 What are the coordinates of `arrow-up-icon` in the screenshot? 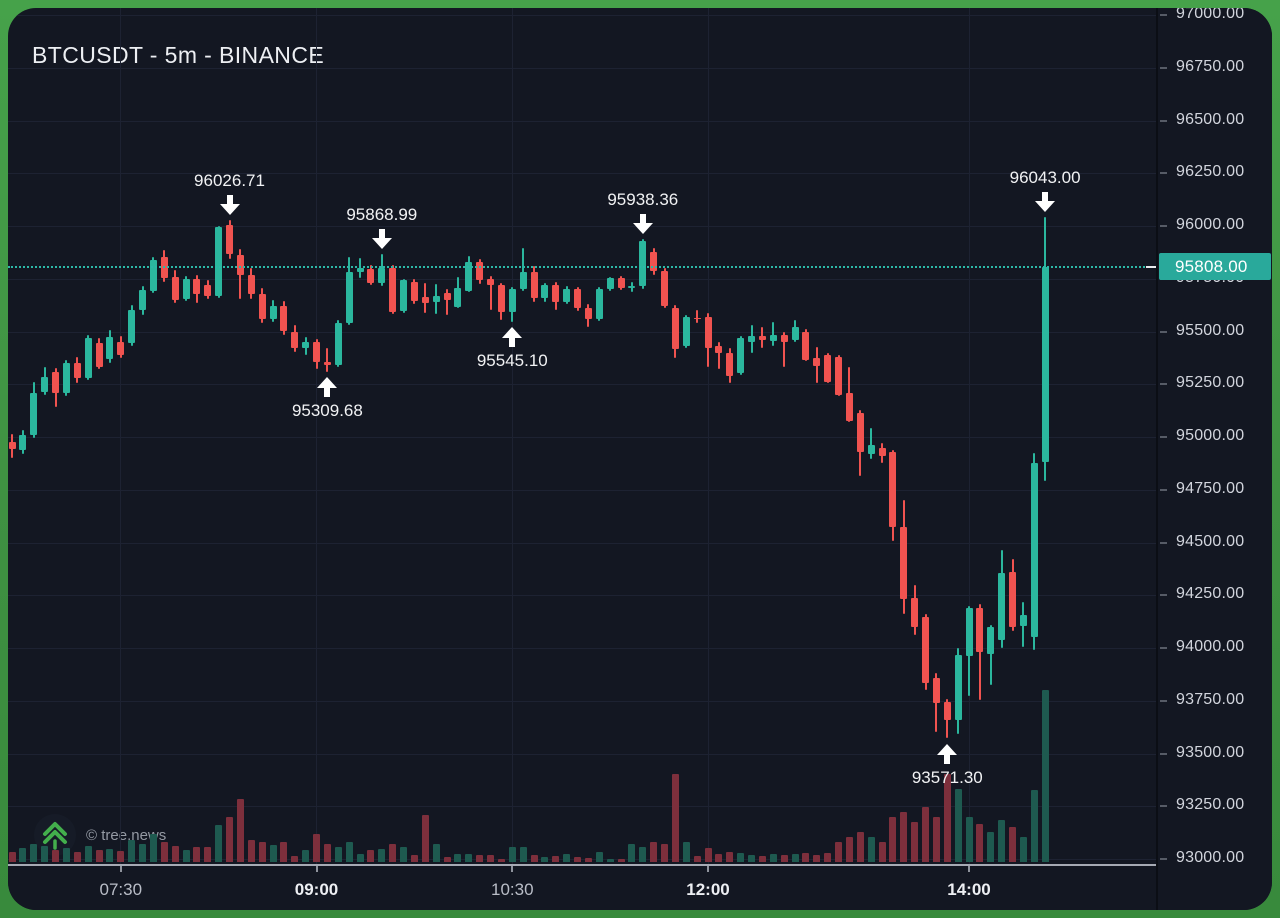 It's located at (327, 386).